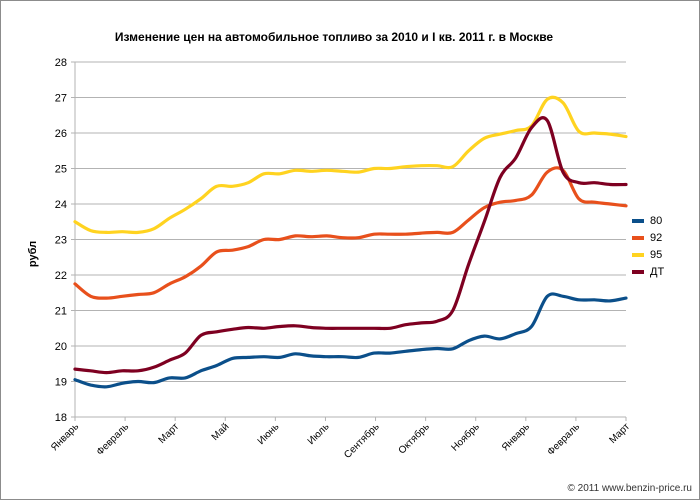  Describe the element at coordinates (656, 237) in the screenshot. I see `legend-label: 92` at that location.